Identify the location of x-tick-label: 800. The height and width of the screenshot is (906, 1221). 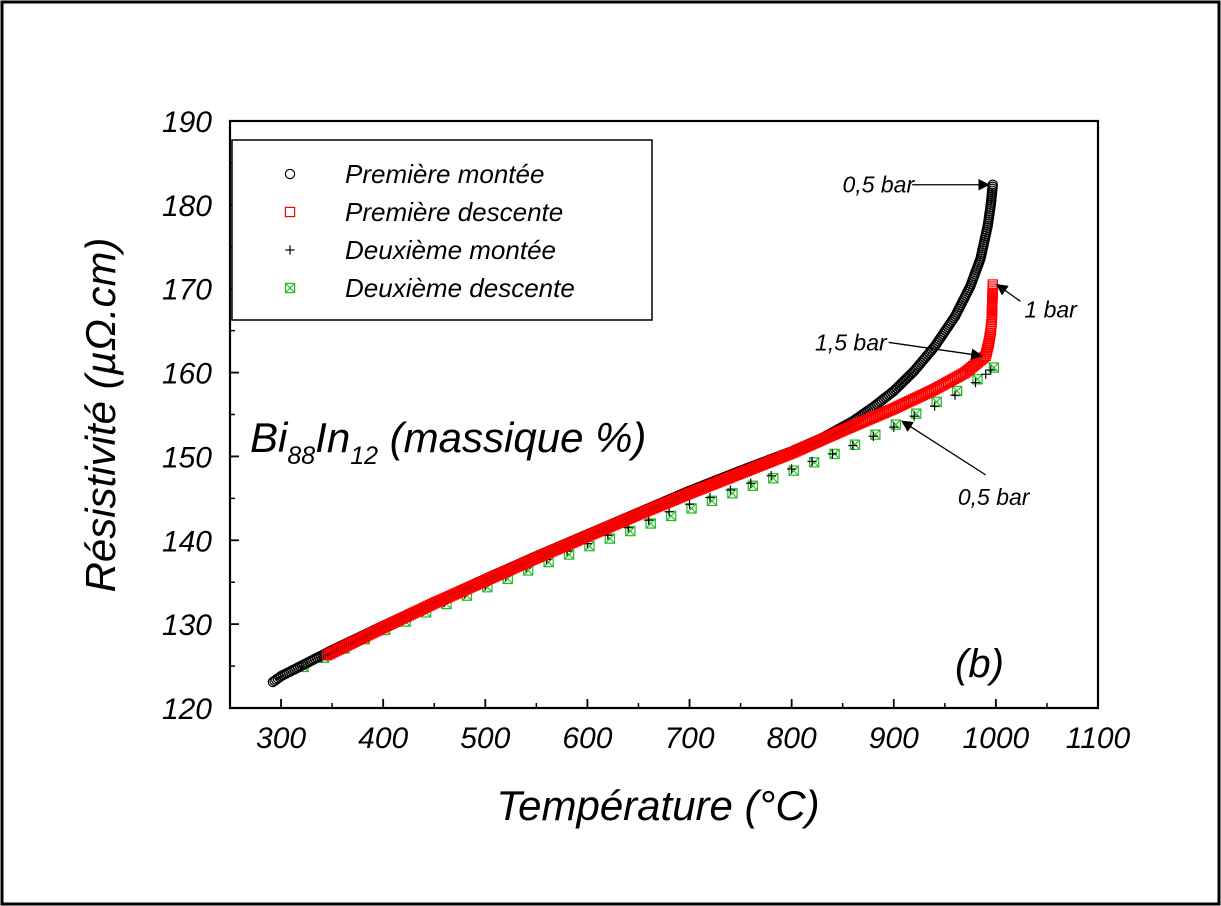
(792, 738).